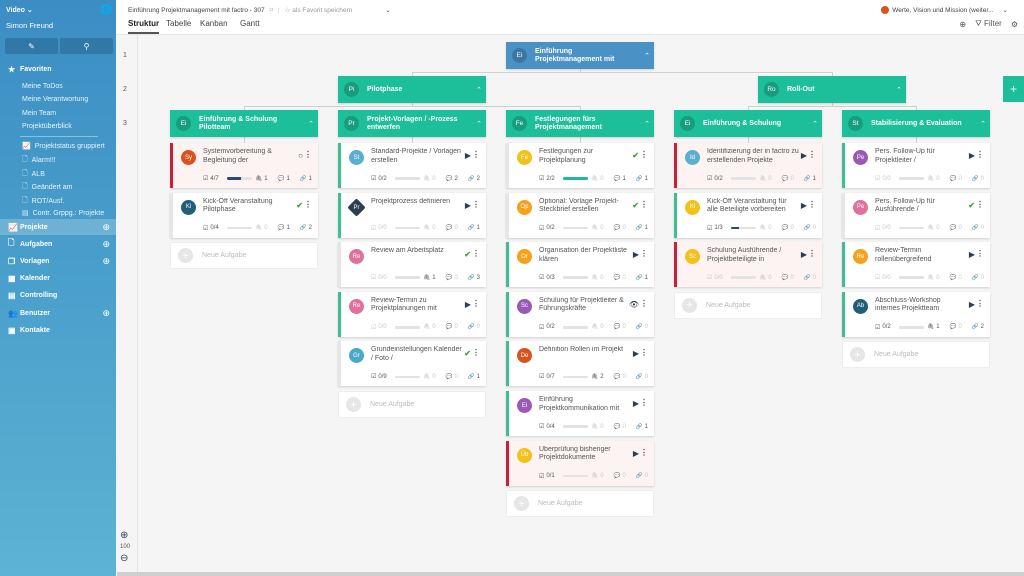 The height and width of the screenshot is (576, 1024). I want to click on saved-view-item: 🗋 ALB, so click(33, 174).